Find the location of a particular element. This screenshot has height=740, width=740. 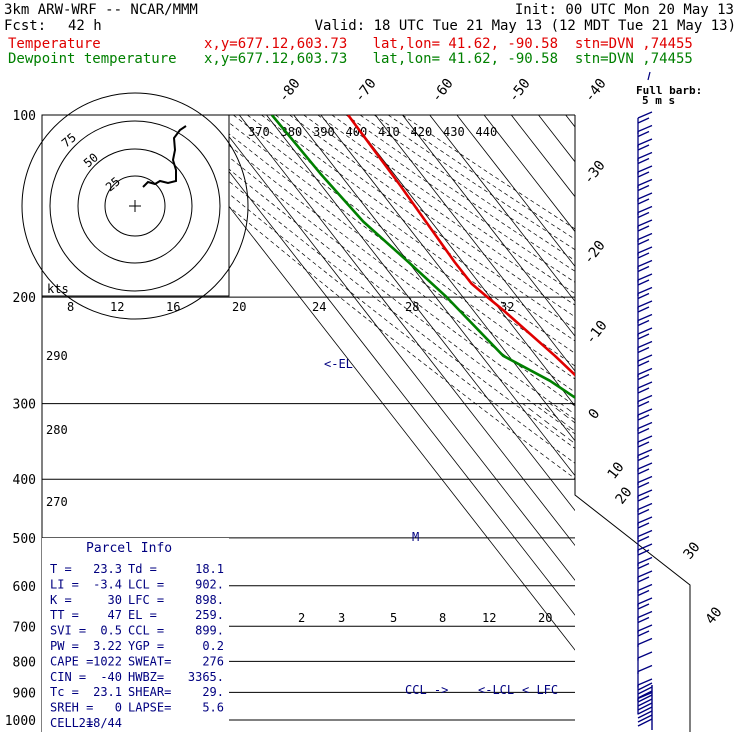

kts-value: 28 is located at coordinates (412, 307).